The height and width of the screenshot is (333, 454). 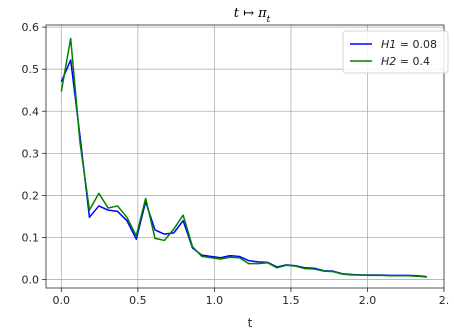 I want to click on y-tick-label: 0.2, so click(x=31, y=195).